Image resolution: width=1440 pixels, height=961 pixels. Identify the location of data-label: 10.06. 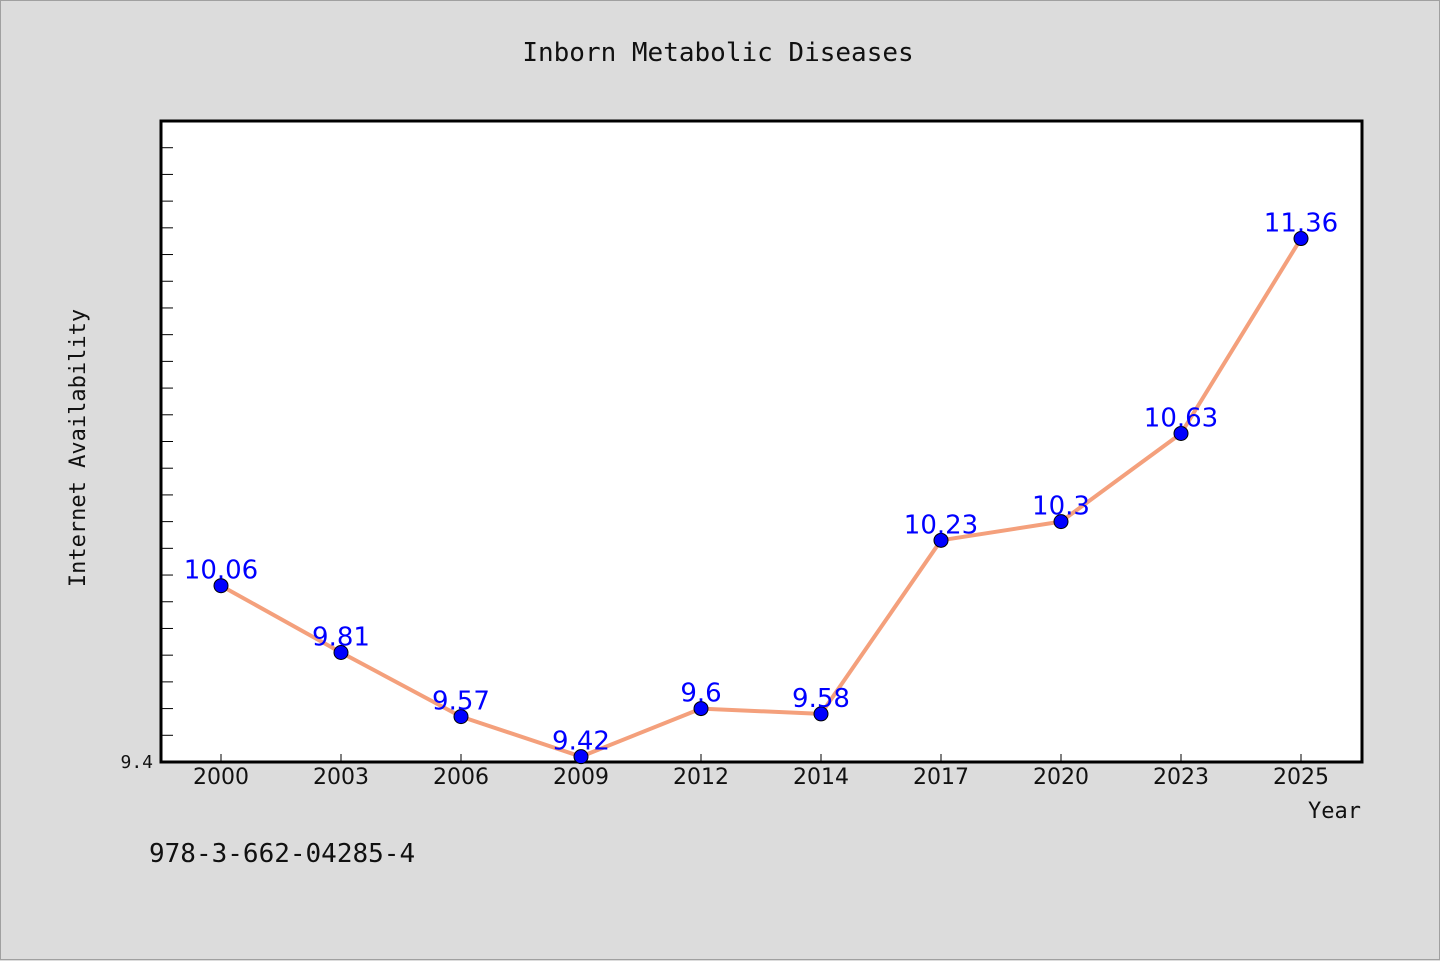
(221, 571).